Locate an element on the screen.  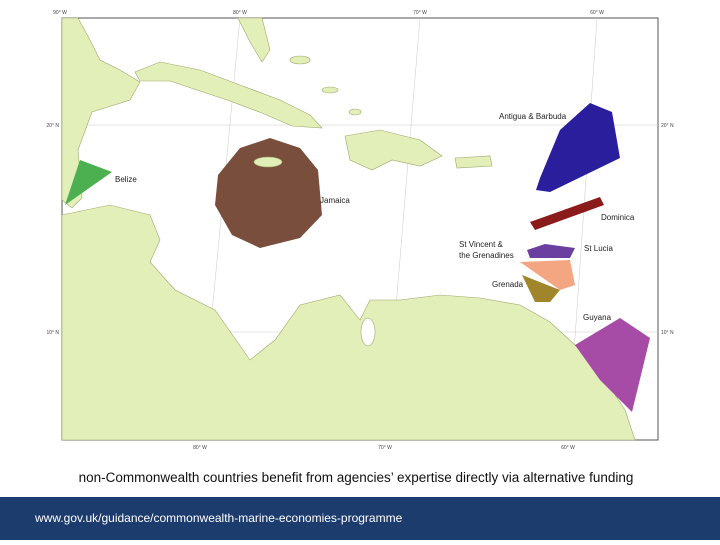
lake is located at coordinates (368, 332).